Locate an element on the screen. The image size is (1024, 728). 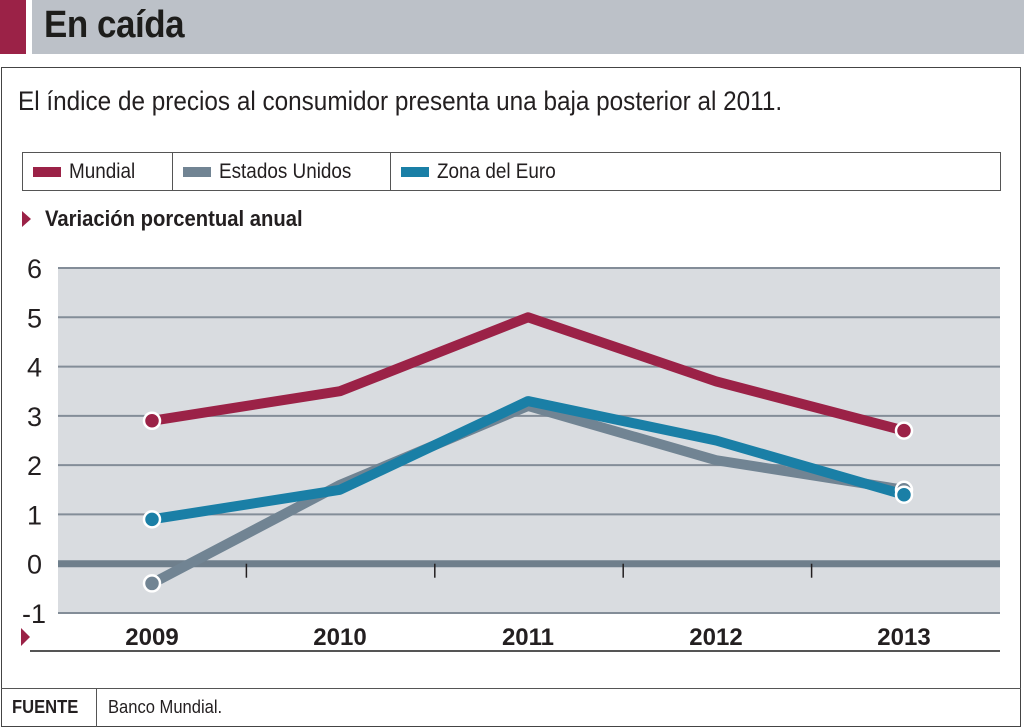
y-axis-unit-label: Variación porcentual anual is located at coordinates (174, 218).